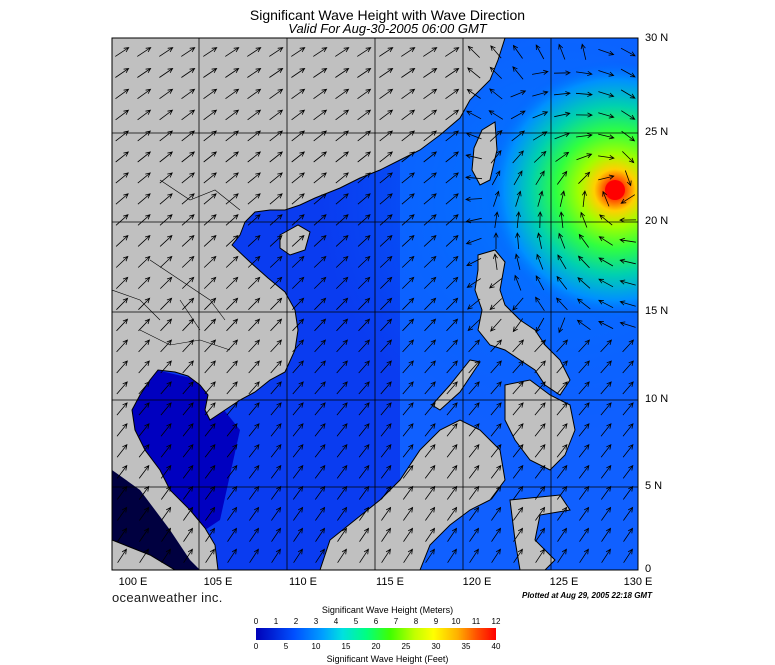 The height and width of the screenshot is (665, 775). Describe the element at coordinates (522, 322) in the screenshot. I see `philippines` at that location.